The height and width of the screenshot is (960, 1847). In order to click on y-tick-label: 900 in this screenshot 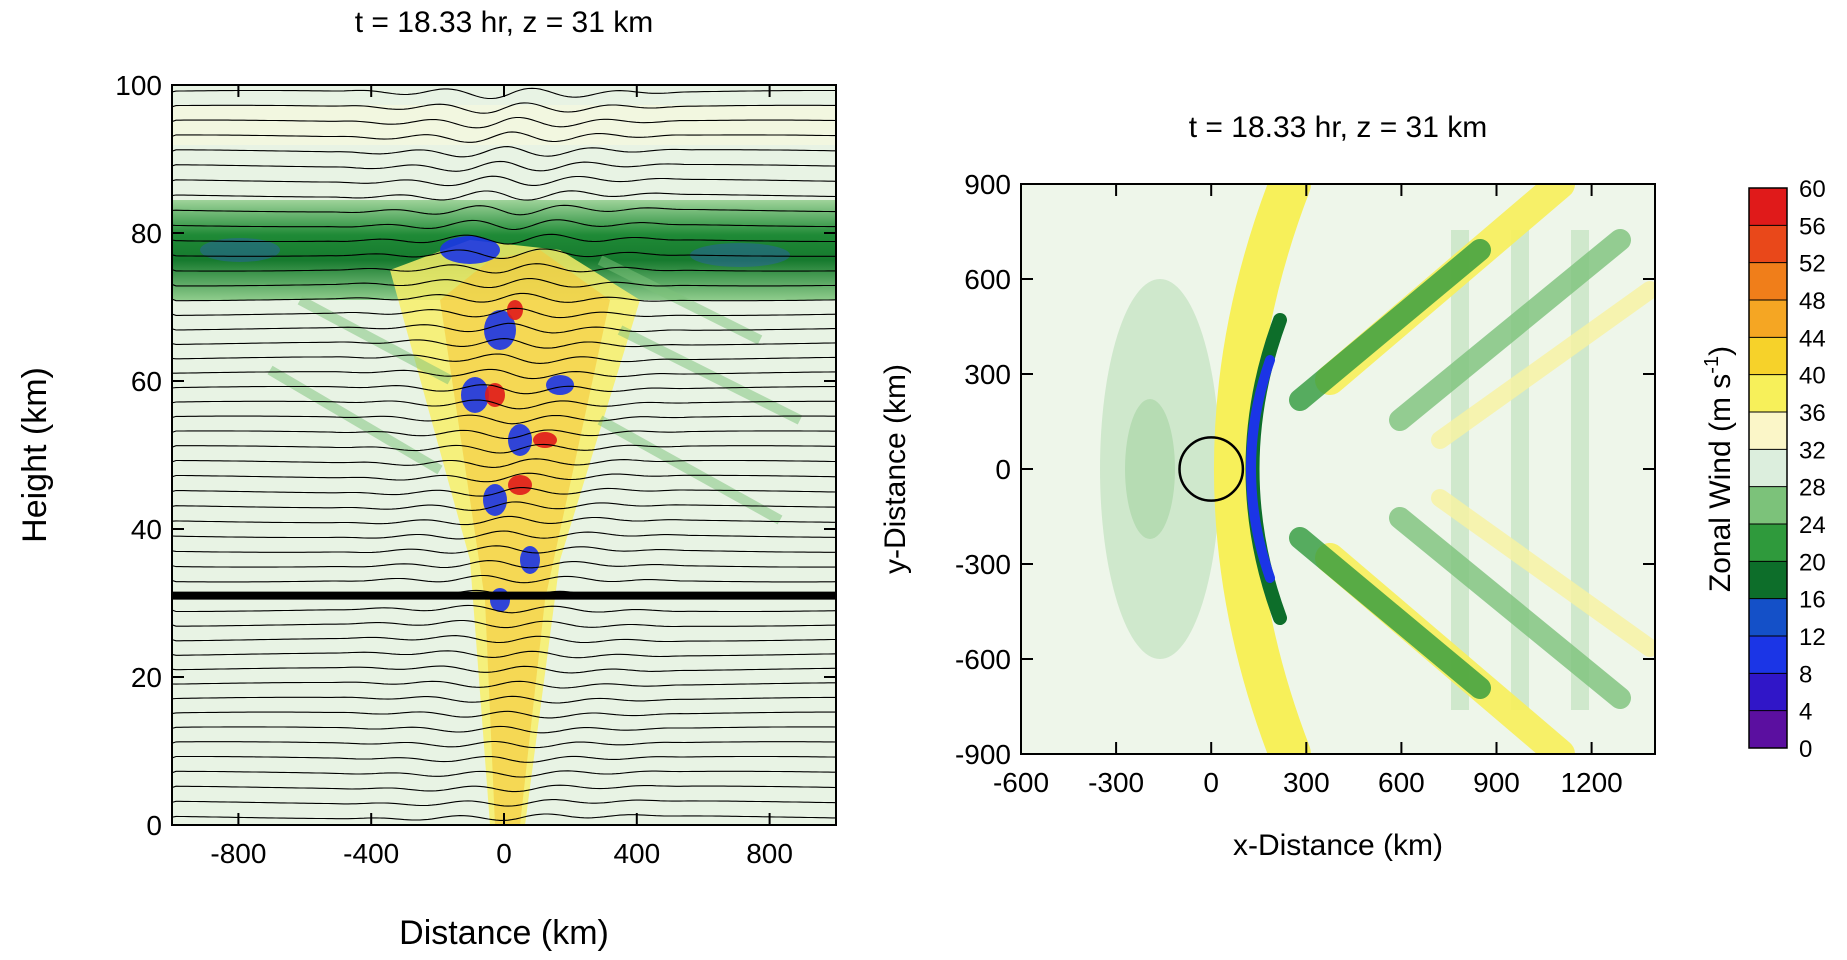, I will do `click(987, 184)`.